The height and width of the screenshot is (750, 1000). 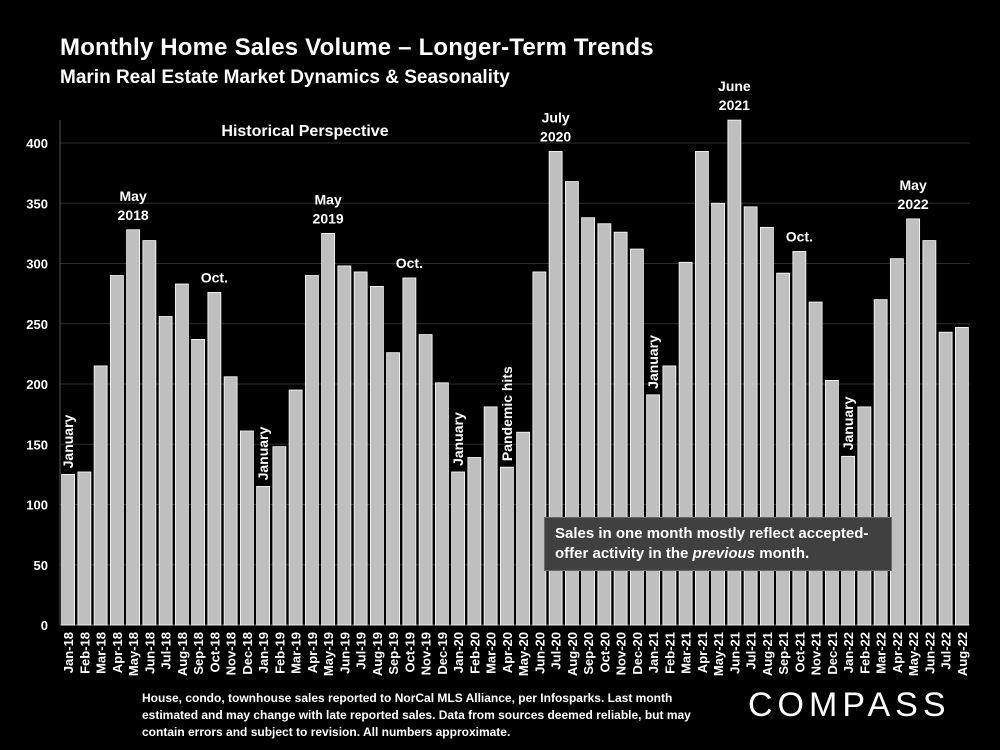 What do you see at coordinates (44, 625) in the screenshot?
I see `y-tick-label: 0` at bounding box center [44, 625].